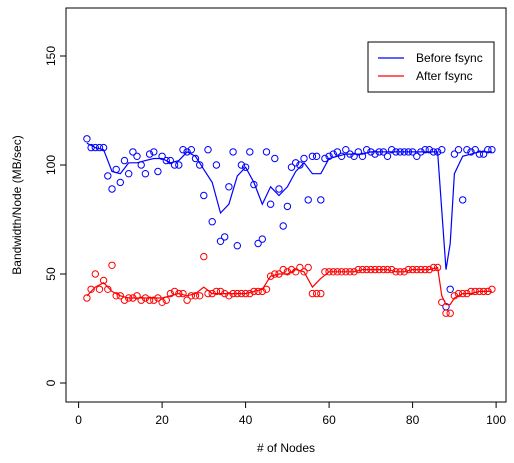  I want to click on series-after-fsync, so click(289, 284).